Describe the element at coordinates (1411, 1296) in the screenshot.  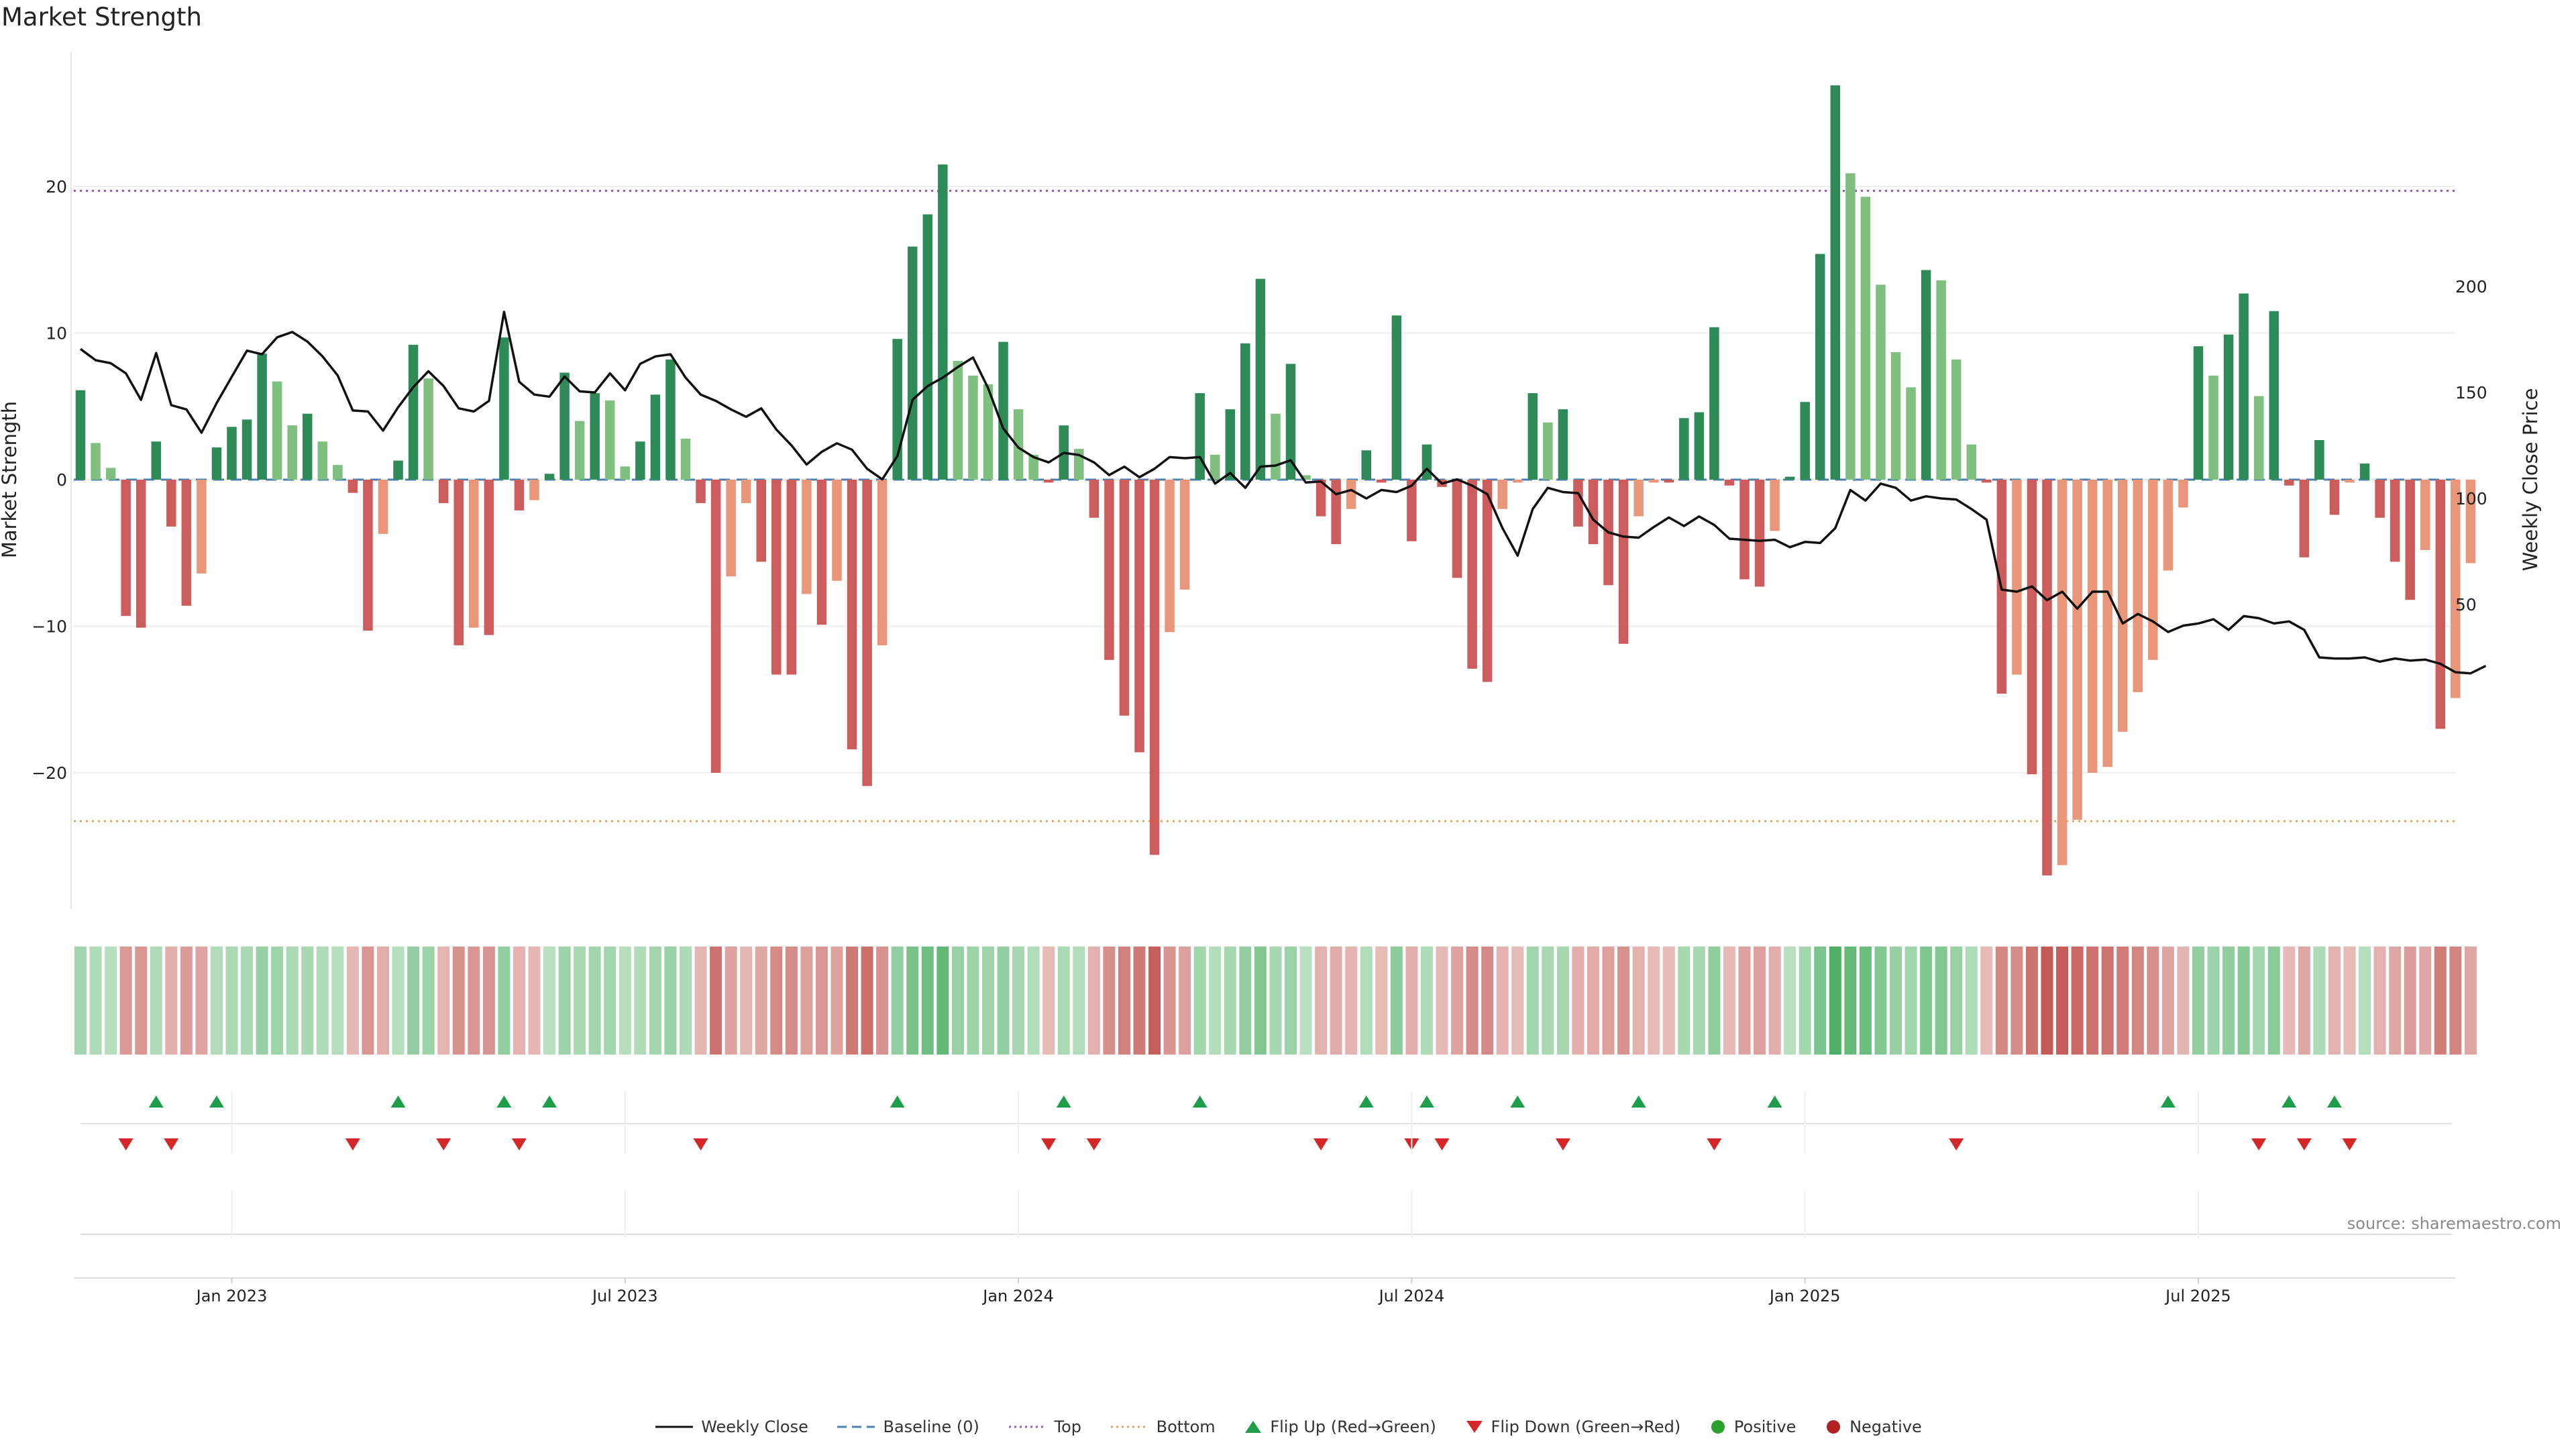
I see `x-tick-label: Jul 2024` at that location.